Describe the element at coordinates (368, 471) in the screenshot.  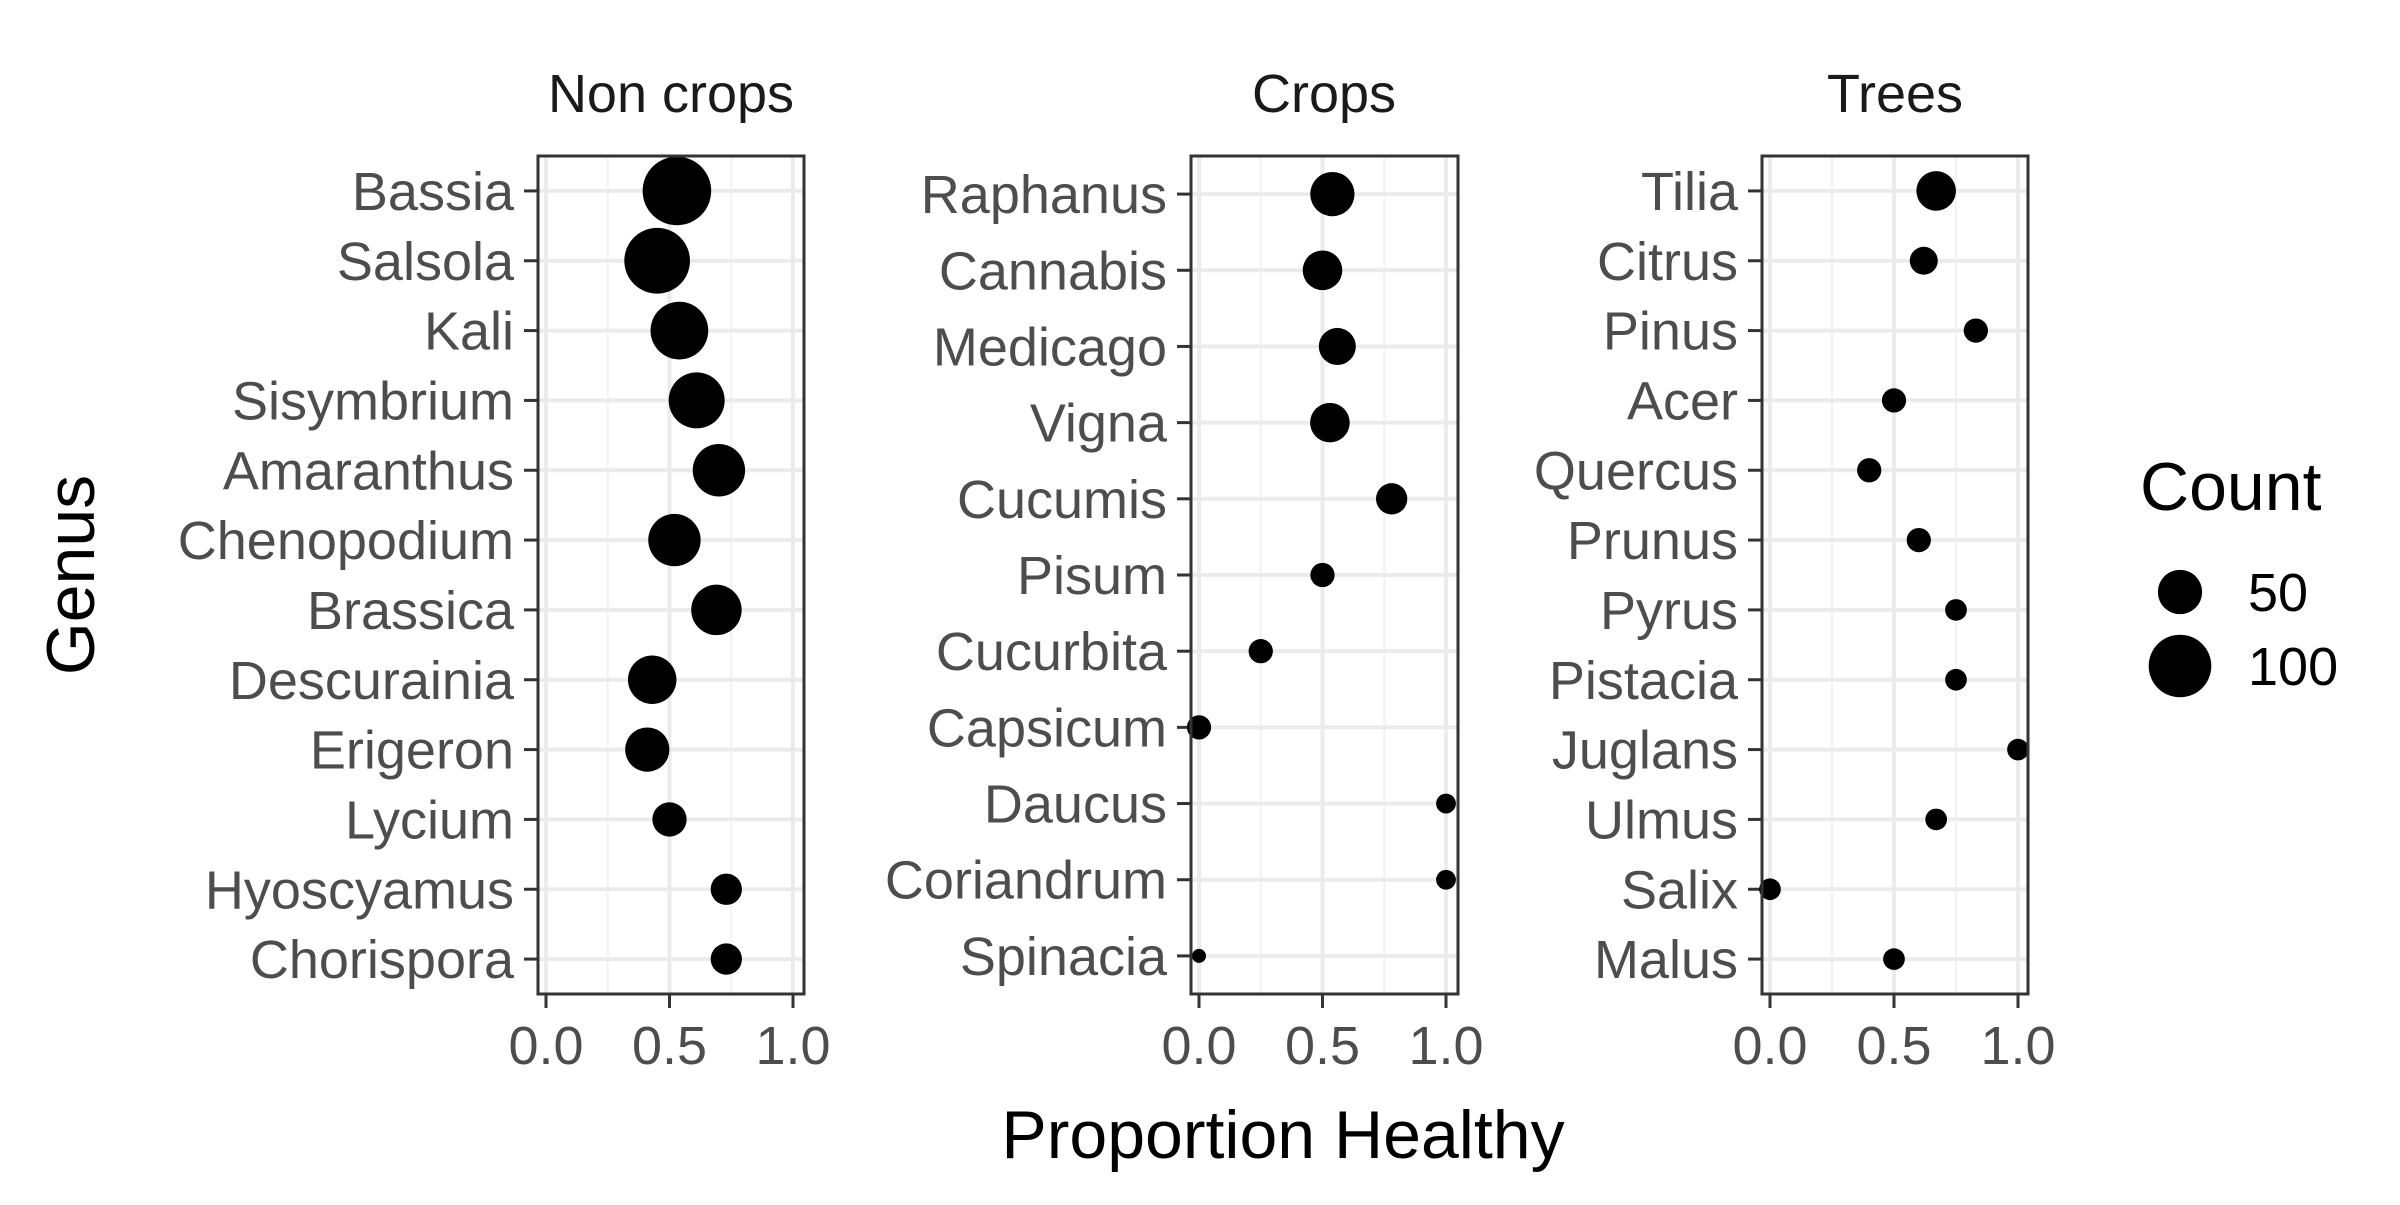
I see `genus-label: Amaranthus` at that location.